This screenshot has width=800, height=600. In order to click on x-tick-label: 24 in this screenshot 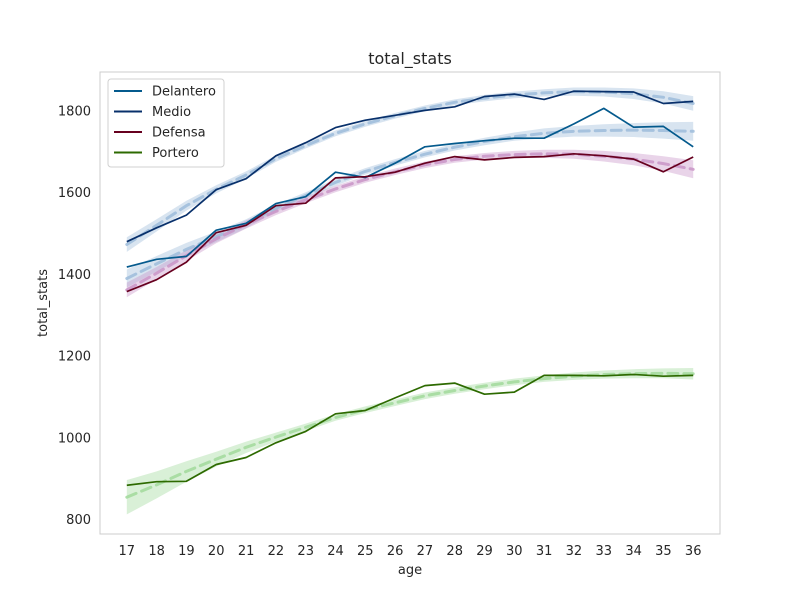, I will do `click(335, 551)`.